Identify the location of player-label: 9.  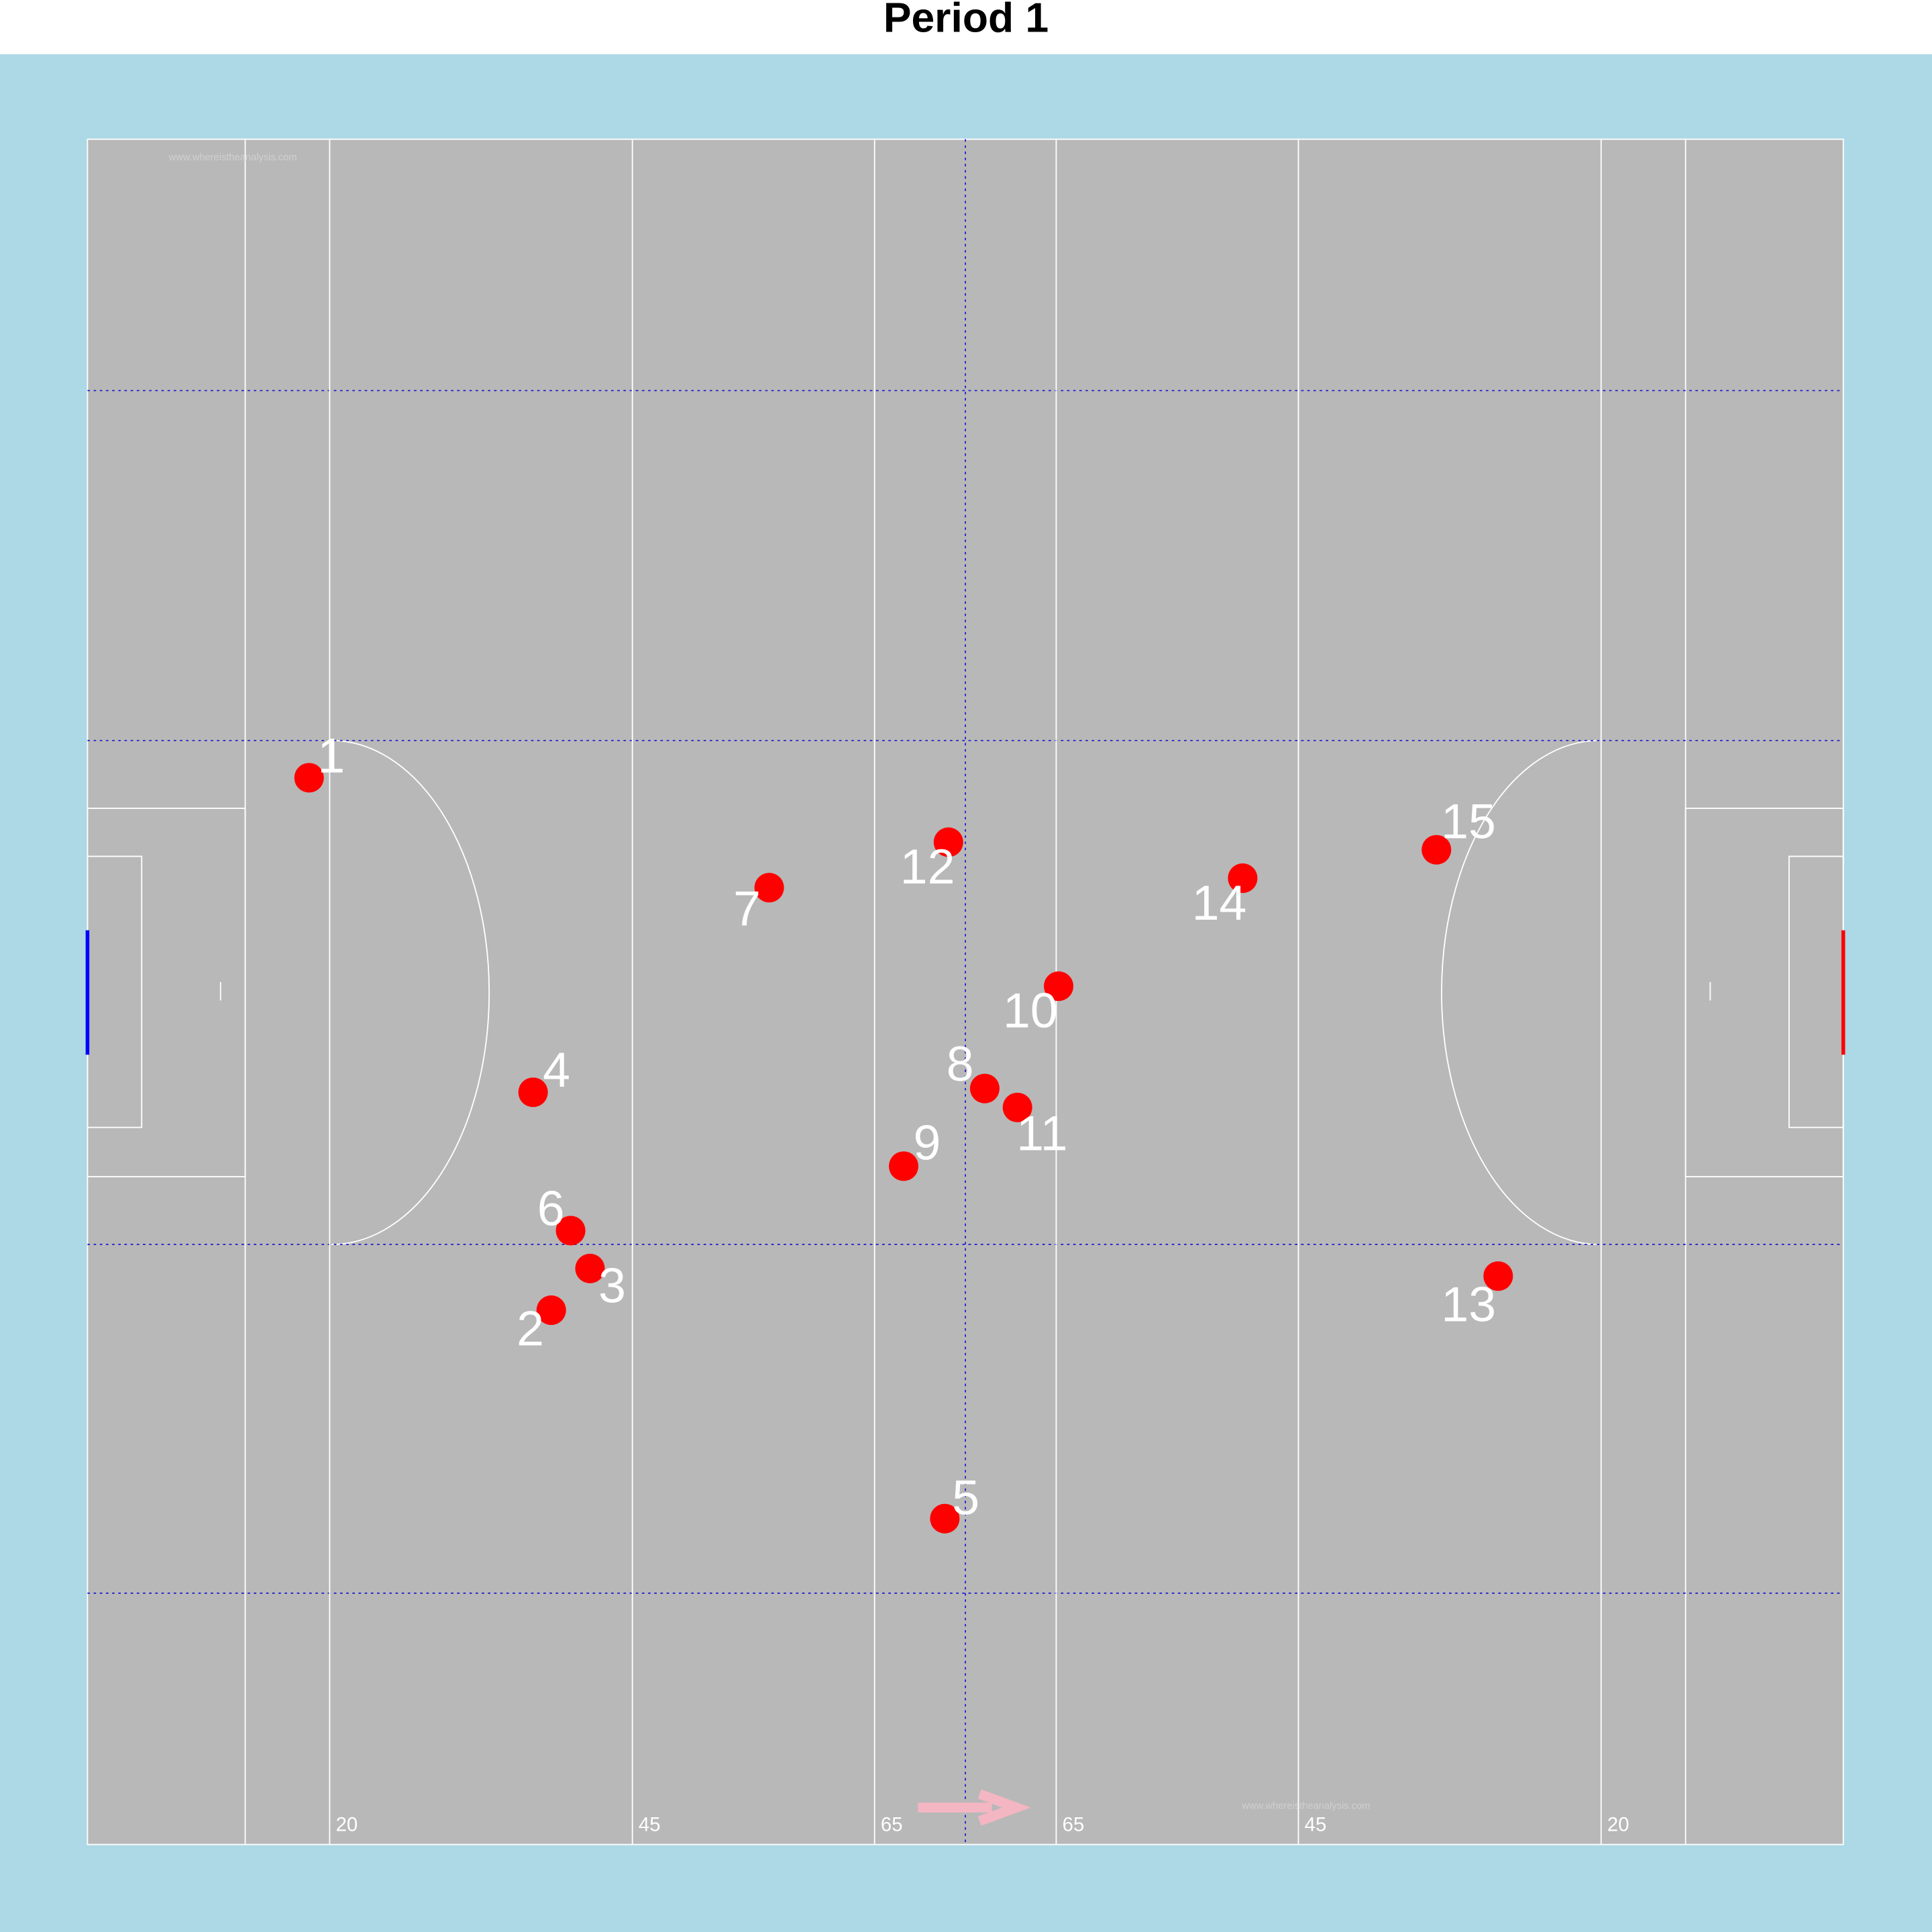
(927, 1142).